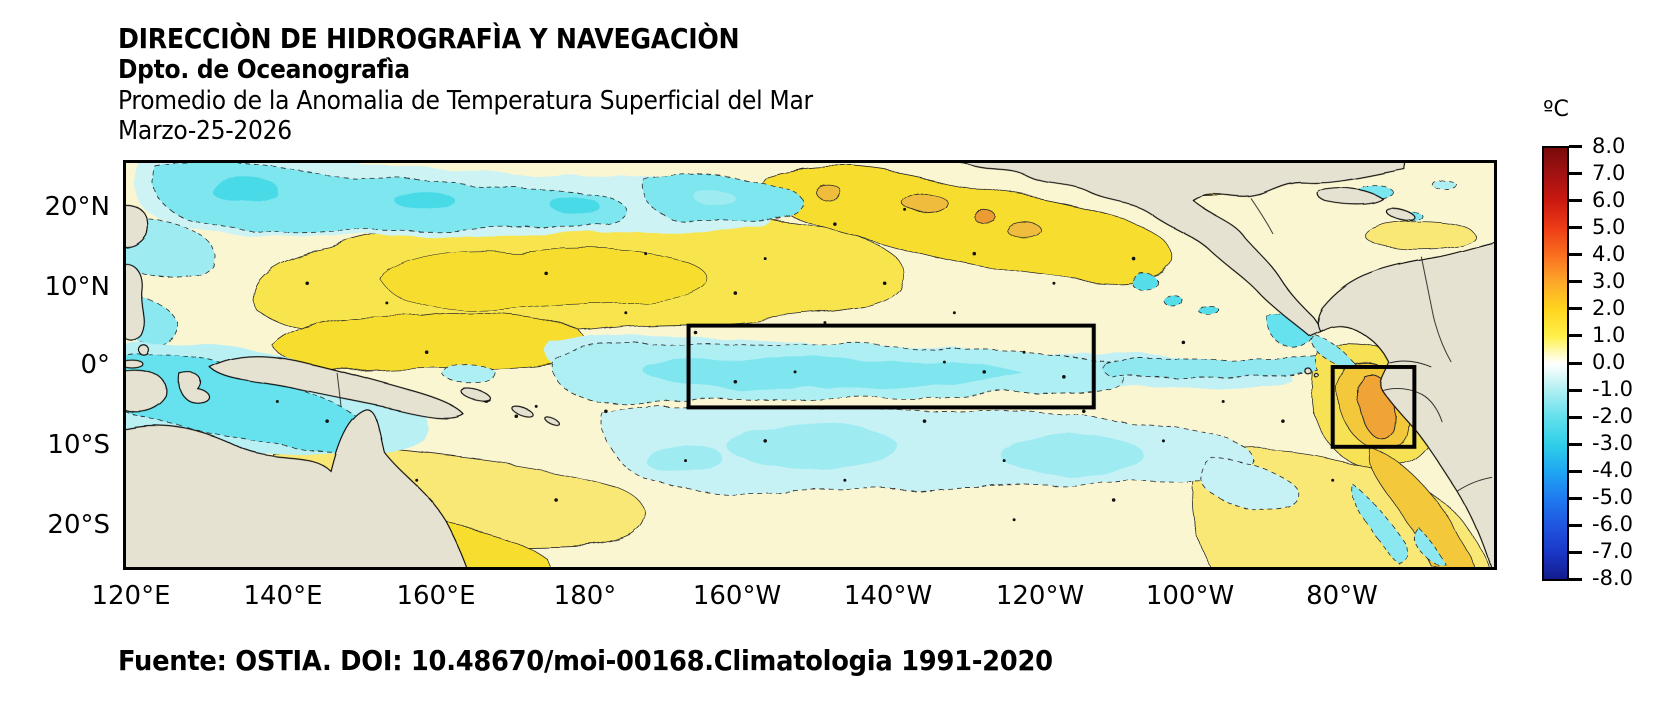 This screenshot has height=703, width=1665. Describe the element at coordinates (1555, 363) in the screenshot. I see `colorbar-gradient` at that location.